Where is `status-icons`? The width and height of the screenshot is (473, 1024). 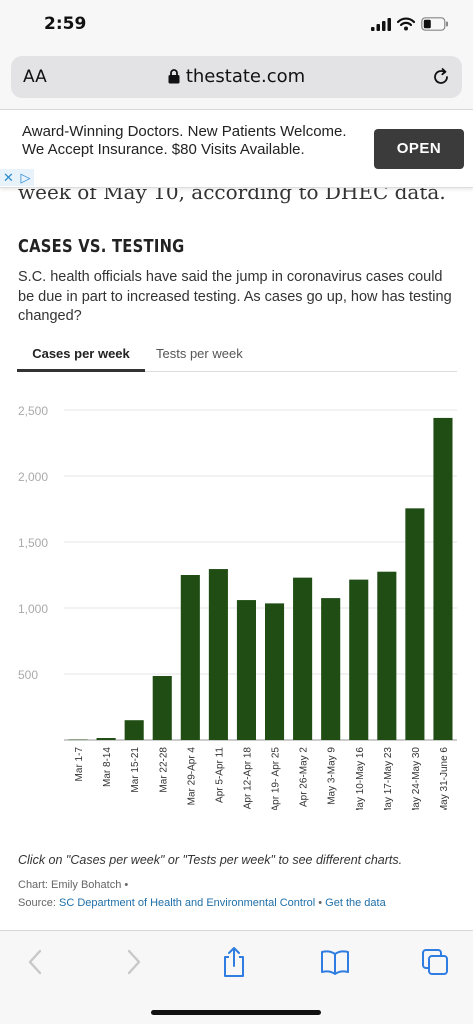
status-icons is located at coordinates (410, 24).